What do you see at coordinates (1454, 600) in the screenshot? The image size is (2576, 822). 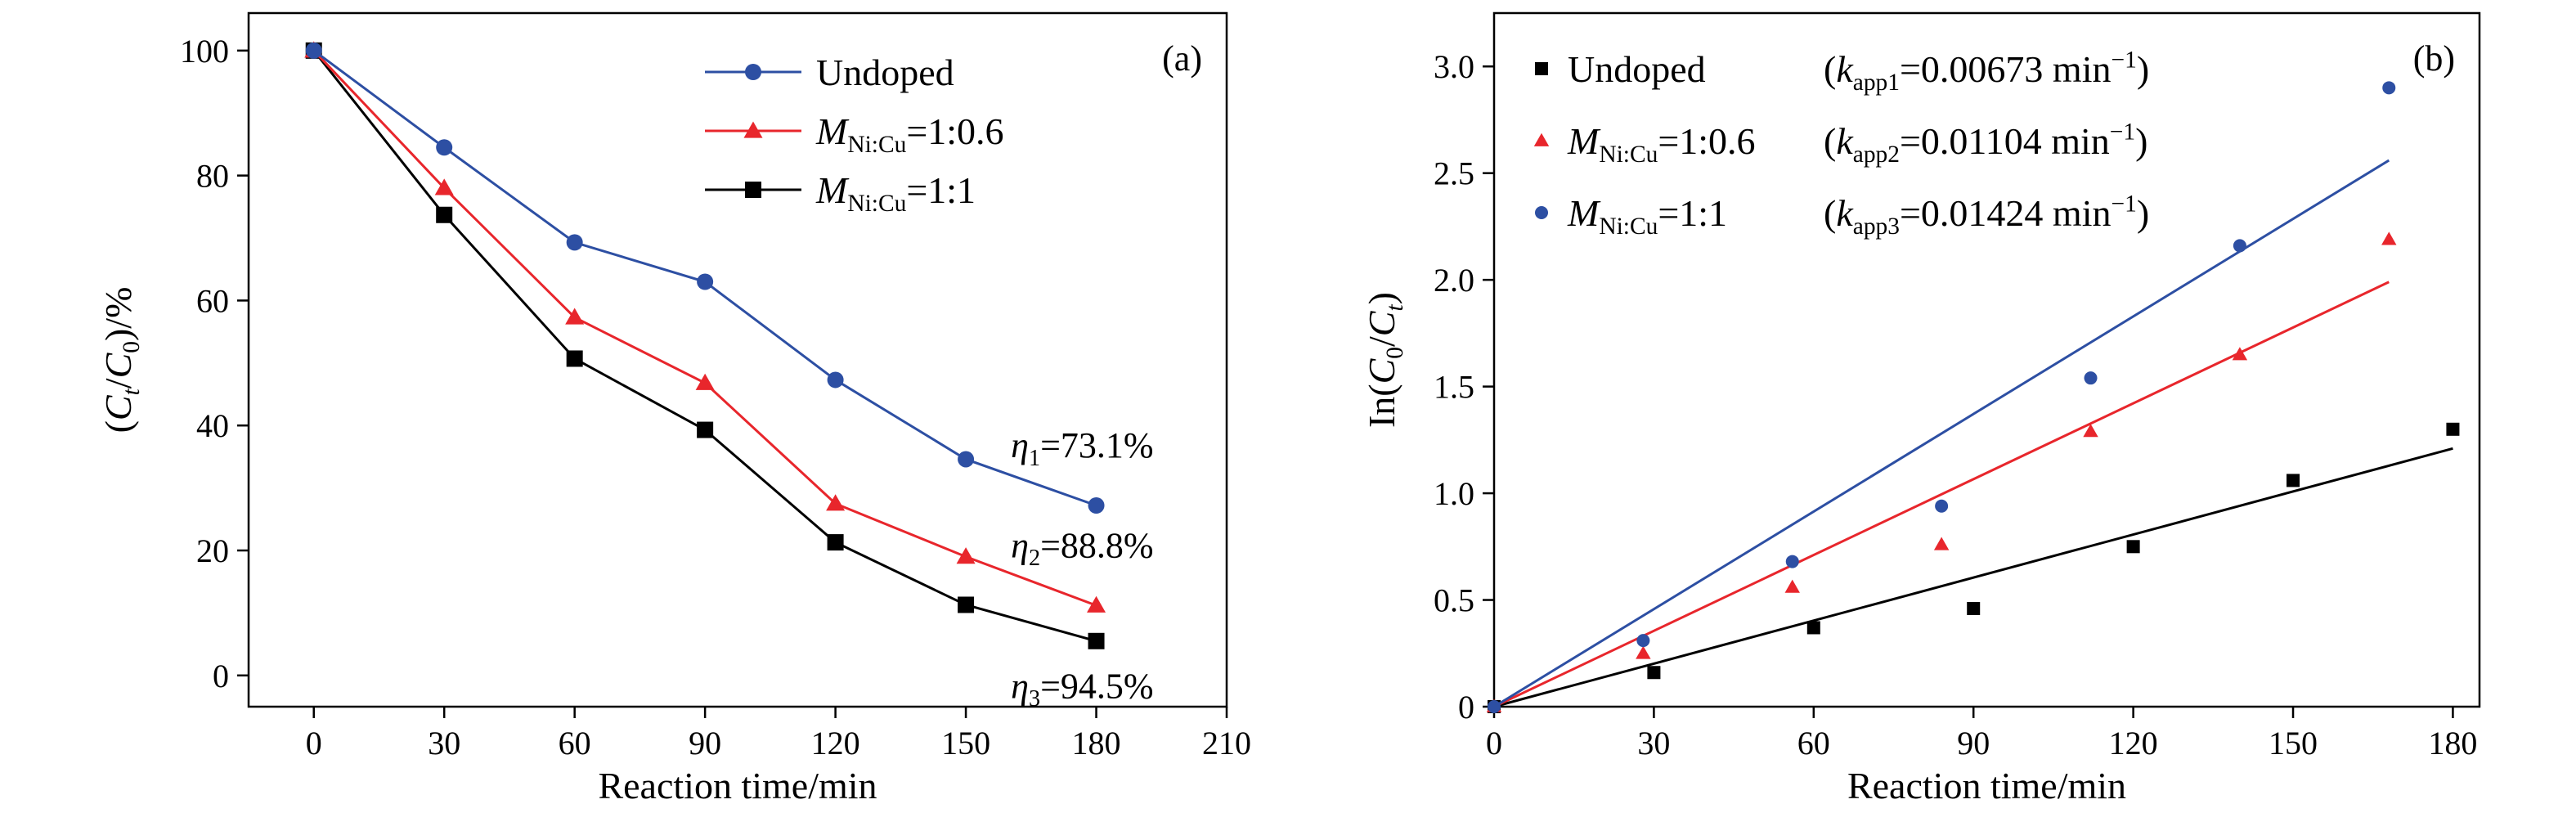 I see `b-y-tick-label: 0.5` at bounding box center [1454, 600].